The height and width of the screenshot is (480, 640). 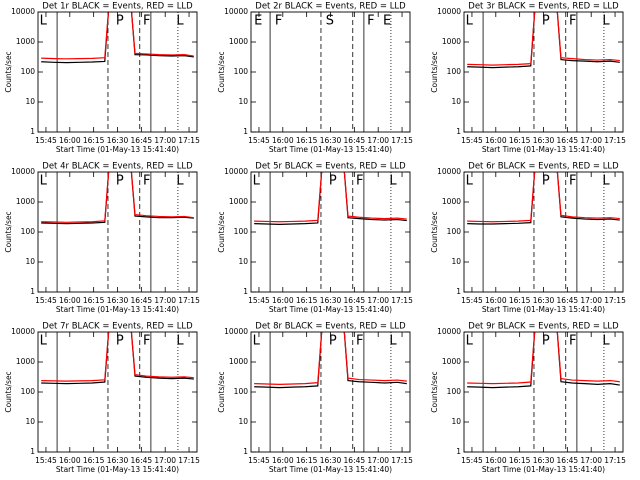 I want to click on chart-title: Det 1r BLACK = Events, RED = LLD, so click(x=117, y=7).